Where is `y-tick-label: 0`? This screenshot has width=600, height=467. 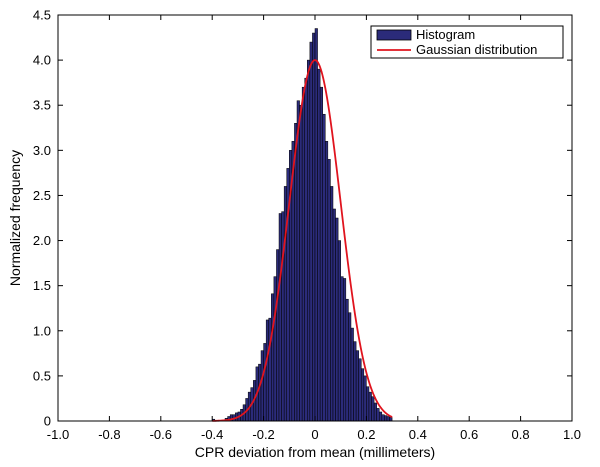
y-tick-label: 0 is located at coordinates (47, 421).